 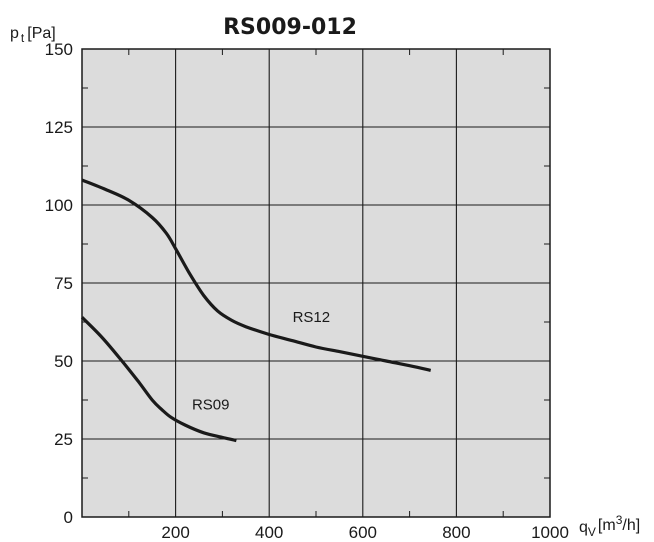 What do you see at coordinates (23, 38) in the screenshot?
I see `y-axis-label-sub: t` at bounding box center [23, 38].